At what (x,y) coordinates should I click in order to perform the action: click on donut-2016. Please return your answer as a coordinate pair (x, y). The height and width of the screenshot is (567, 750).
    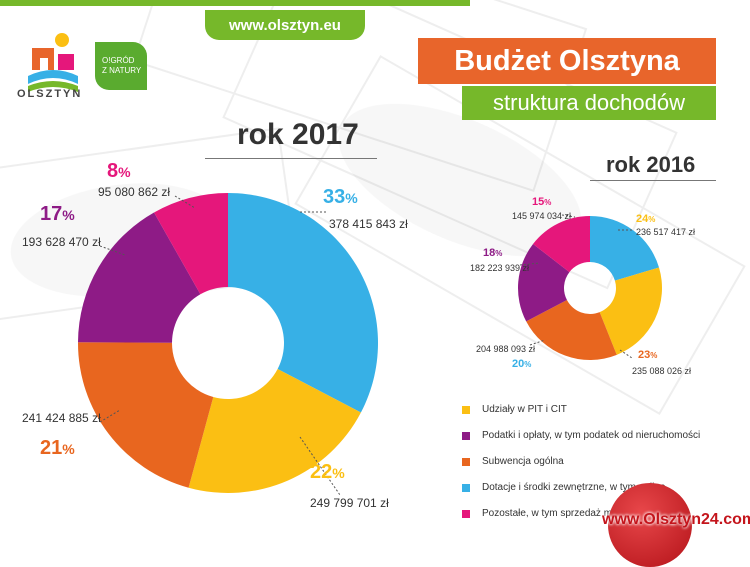
    Looking at the image, I should click on (590, 288).